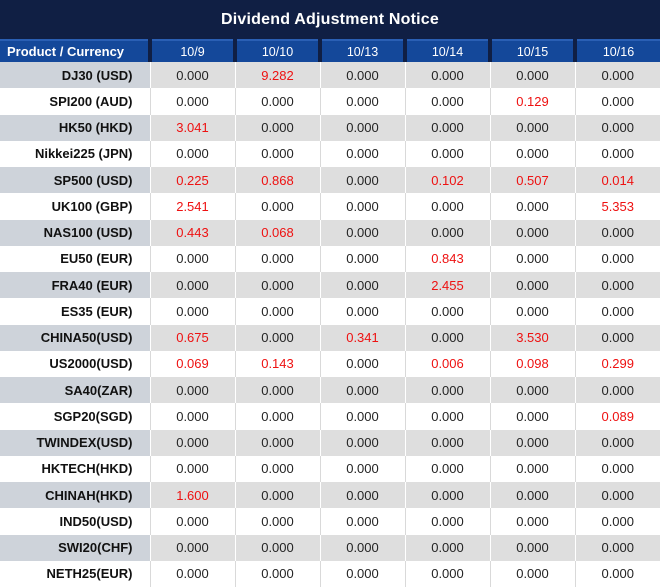 Image resolution: width=660 pixels, height=587 pixels. Describe the element at coordinates (446, 50) in the screenshot. I see `column-header-date-4: 10/14` at that location.